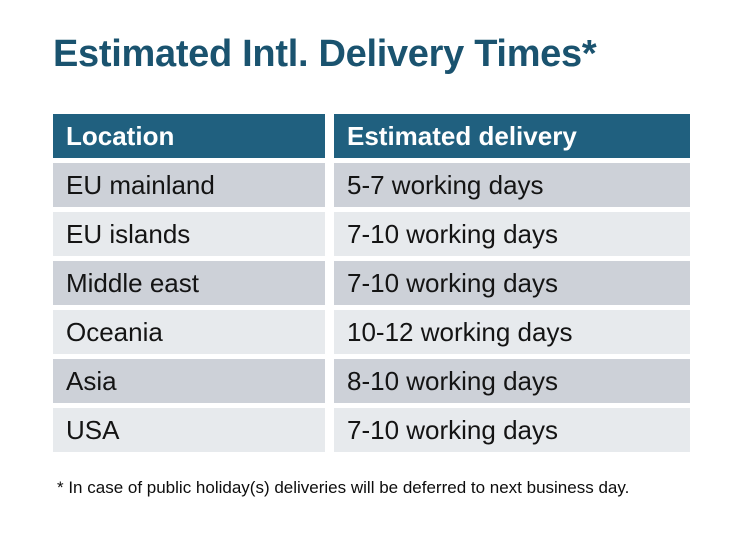 The width and height of the screenshot is (745, 536). Describe the element at coordinates (512, 185) in the screenshot. I see `table-cell-delivery: 5-7 working days` at that location.